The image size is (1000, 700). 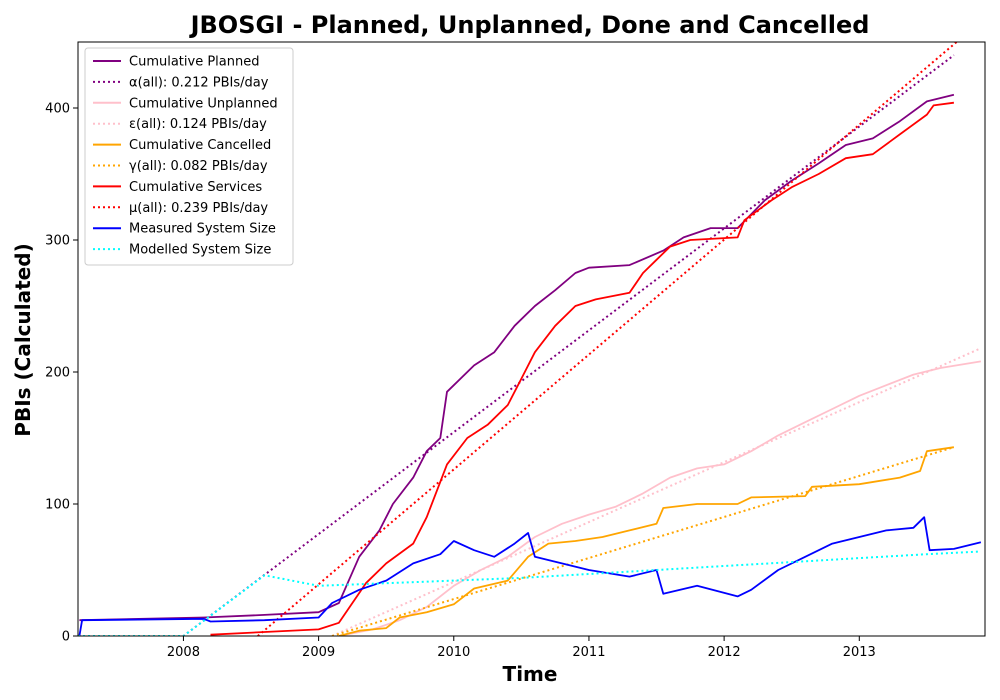 I want to click on legend-entry-0: Cumulative Planned, so click(x=194, y=62).